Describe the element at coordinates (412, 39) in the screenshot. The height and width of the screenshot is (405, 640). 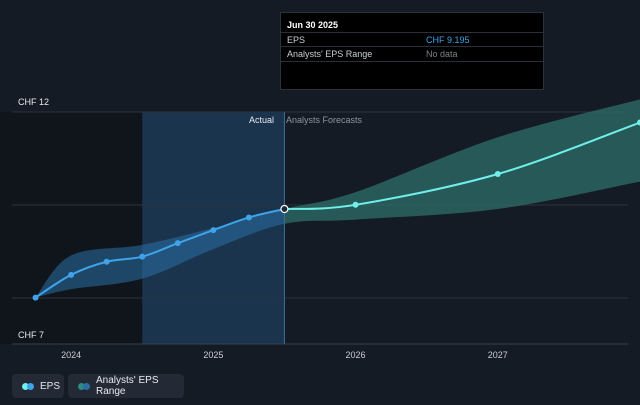
I see `tooltip-row-eps: EPS CHF 9.195` at that location.